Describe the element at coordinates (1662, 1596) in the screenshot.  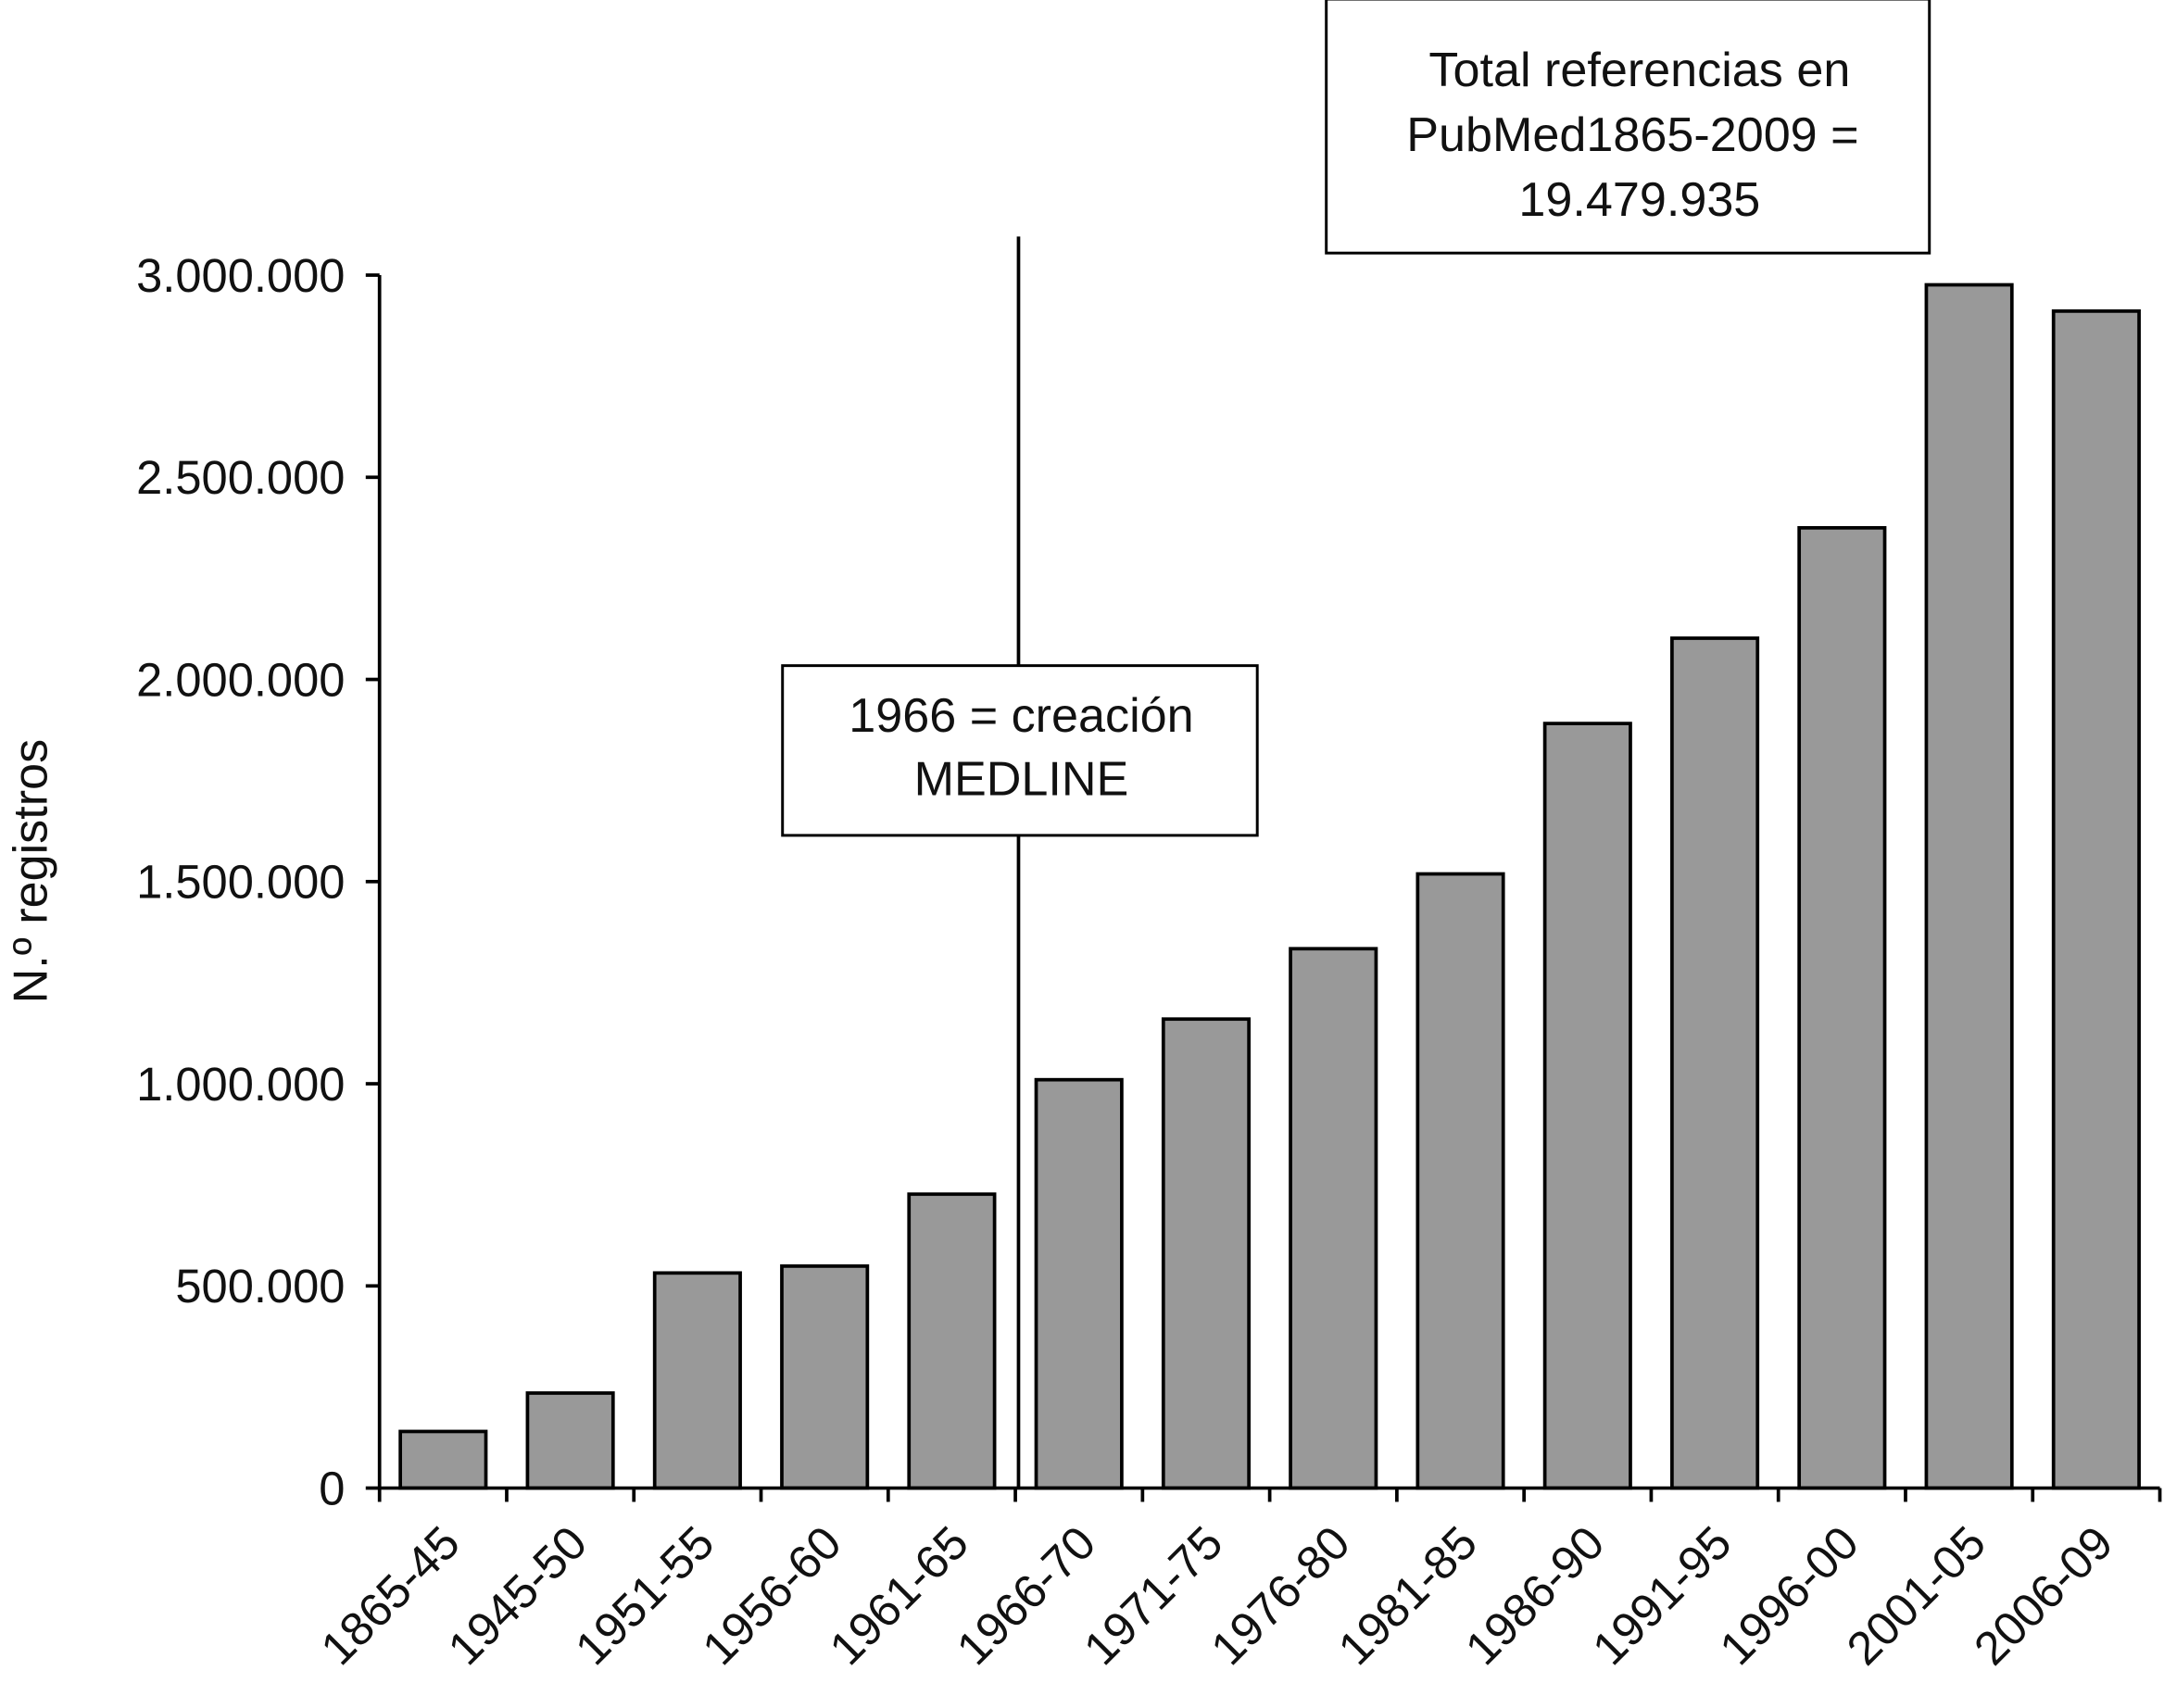
I see `x-tick-label: 1991-95` at that location.